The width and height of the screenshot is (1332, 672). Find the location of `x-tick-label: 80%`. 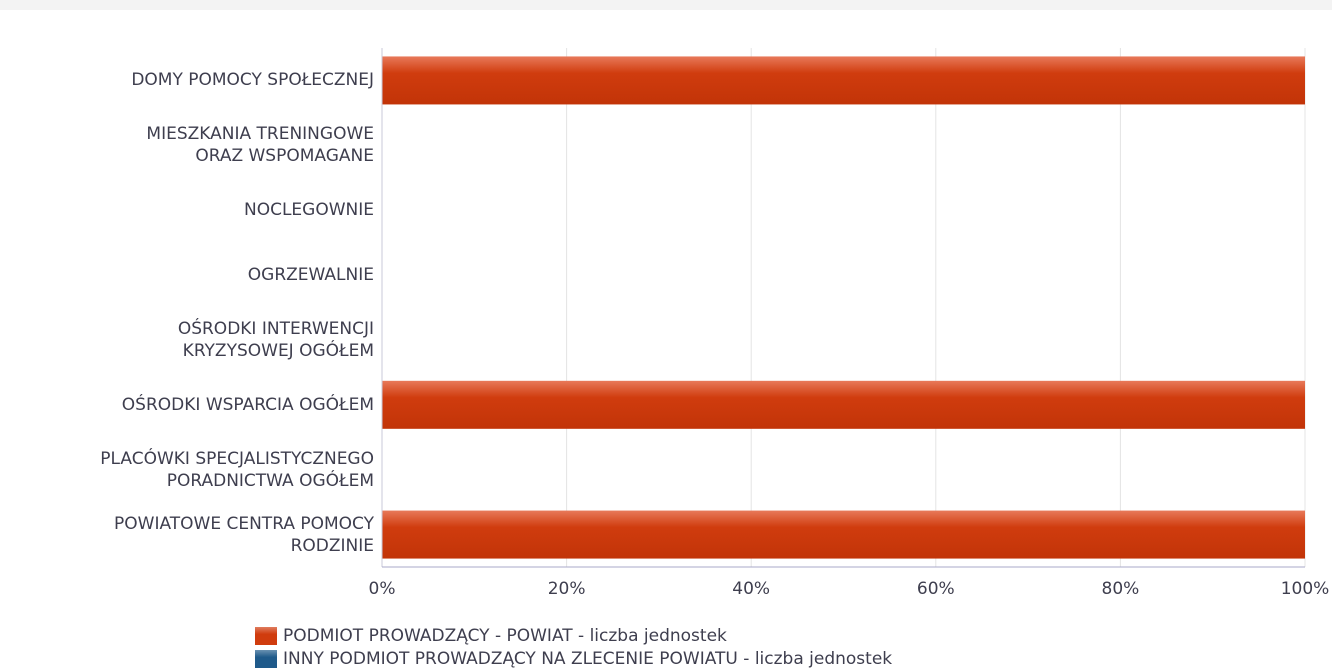

x-tick-label: 80% is located at coordinates (1121, 589).